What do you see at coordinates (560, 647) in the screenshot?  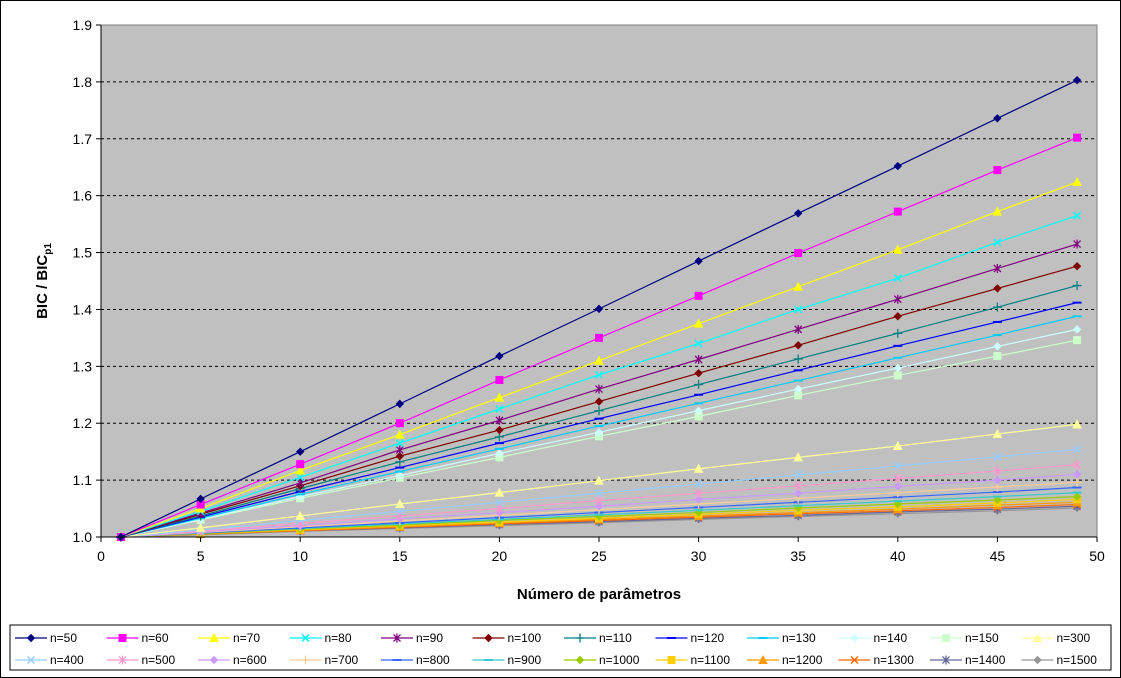 I see `legend-box` at bounding box center [560, 647].